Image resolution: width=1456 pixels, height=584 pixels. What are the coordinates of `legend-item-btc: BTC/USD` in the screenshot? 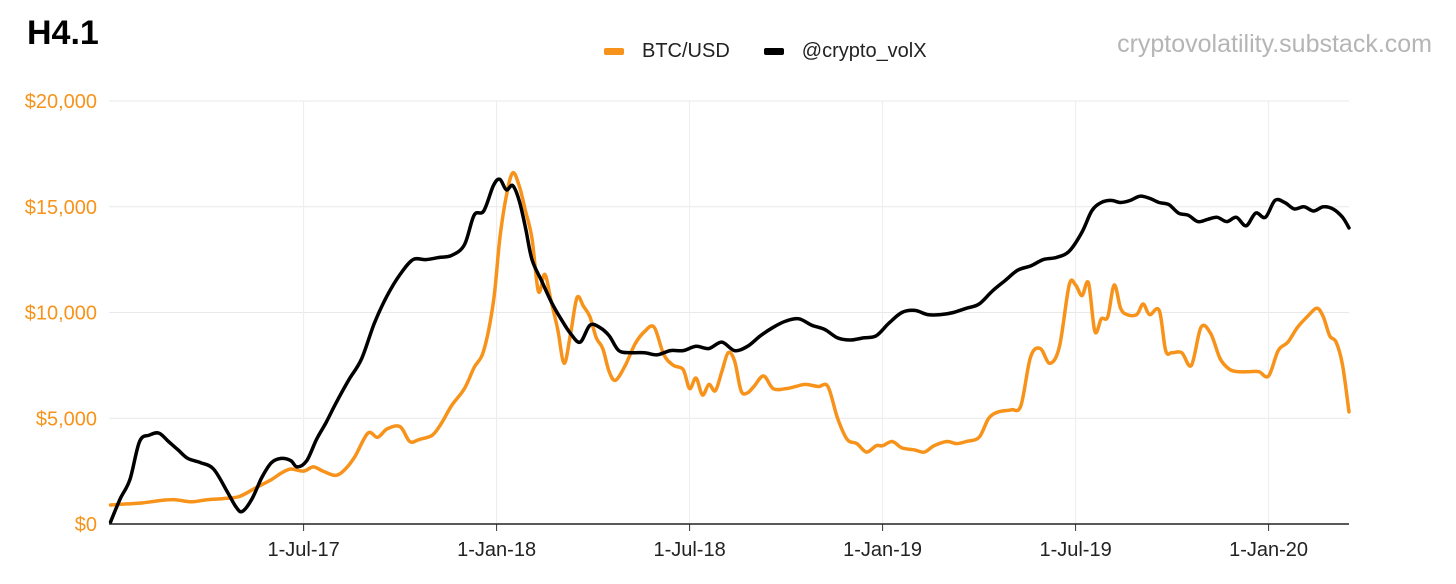 It's located at (667, 51).